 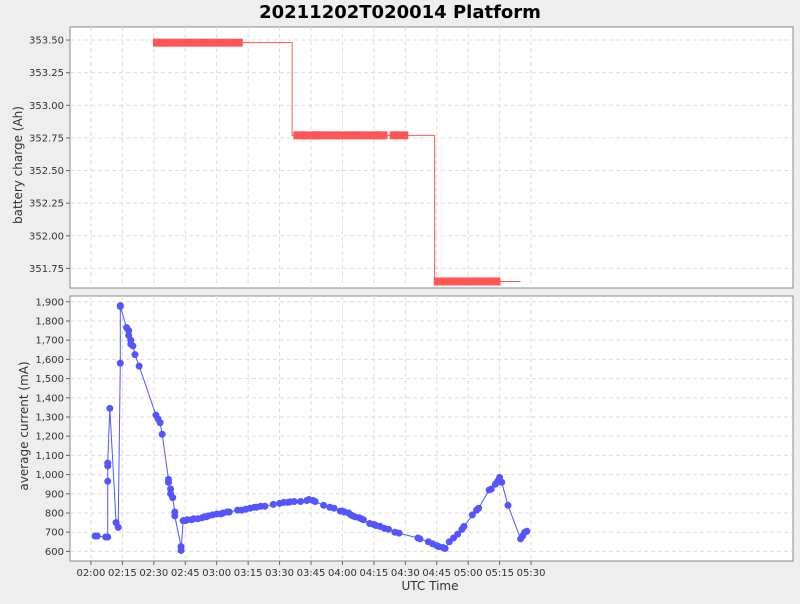 I want to click on bottom-y-axis-label: average current (mA), so click(x=24, y=425).